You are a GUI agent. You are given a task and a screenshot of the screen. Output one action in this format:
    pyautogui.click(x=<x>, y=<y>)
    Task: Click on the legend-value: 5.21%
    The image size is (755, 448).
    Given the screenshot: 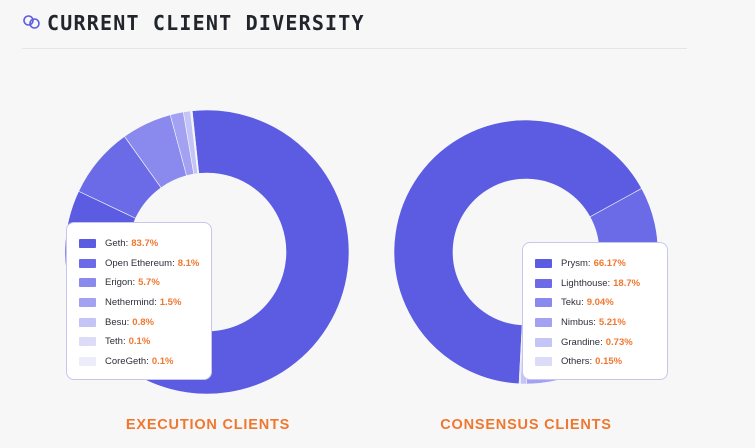 What is the action you would take?
    pyautogui.click(x=612, y=323)
    